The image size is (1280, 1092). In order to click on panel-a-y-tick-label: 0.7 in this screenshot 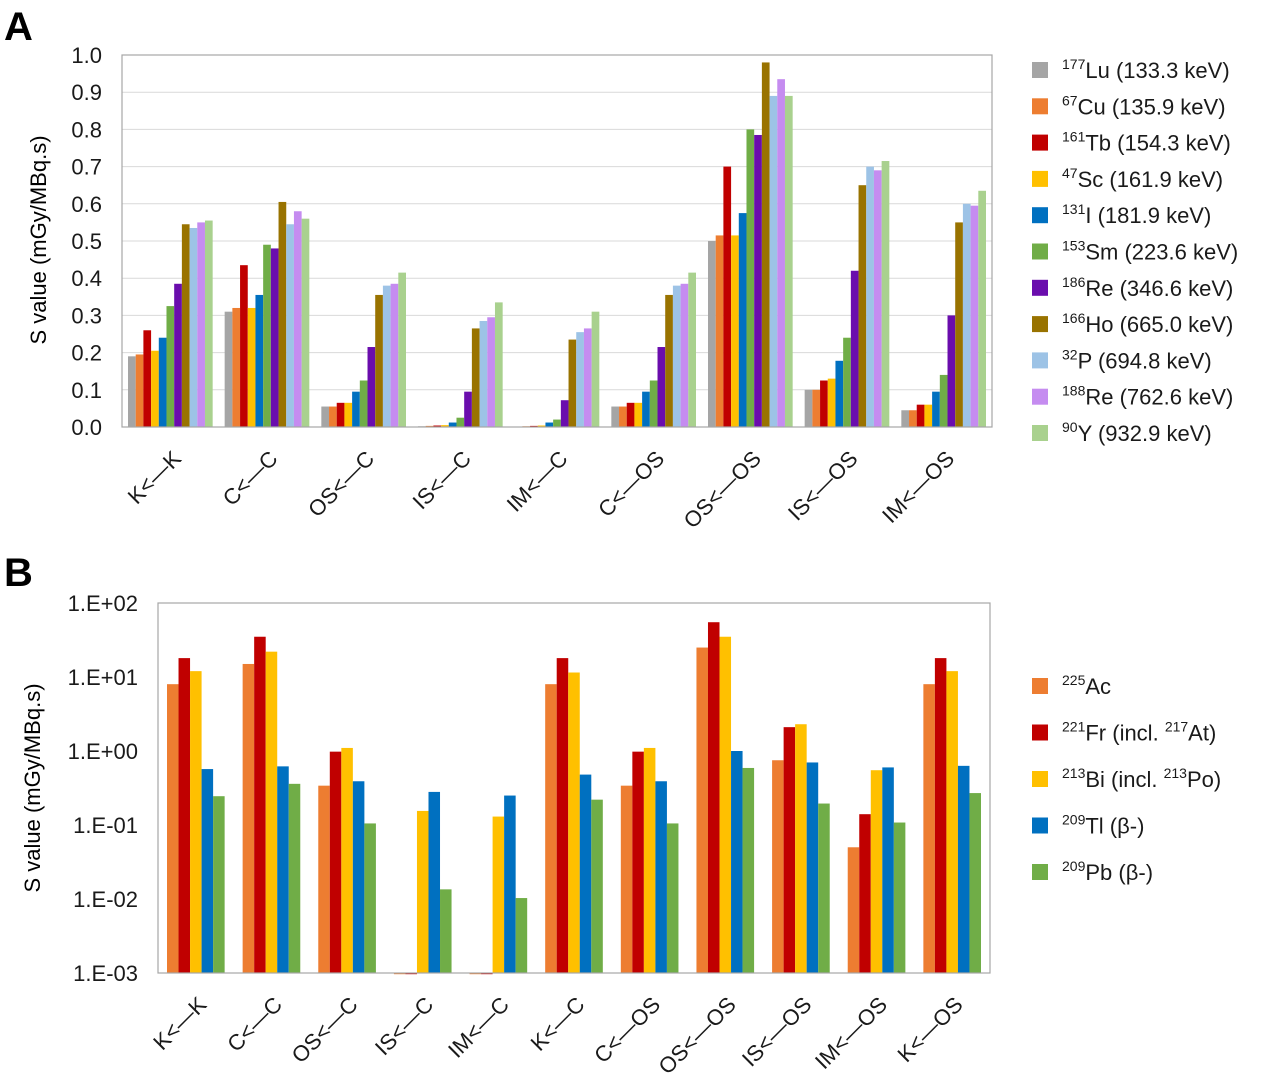, I will do `click(86, 167)`.